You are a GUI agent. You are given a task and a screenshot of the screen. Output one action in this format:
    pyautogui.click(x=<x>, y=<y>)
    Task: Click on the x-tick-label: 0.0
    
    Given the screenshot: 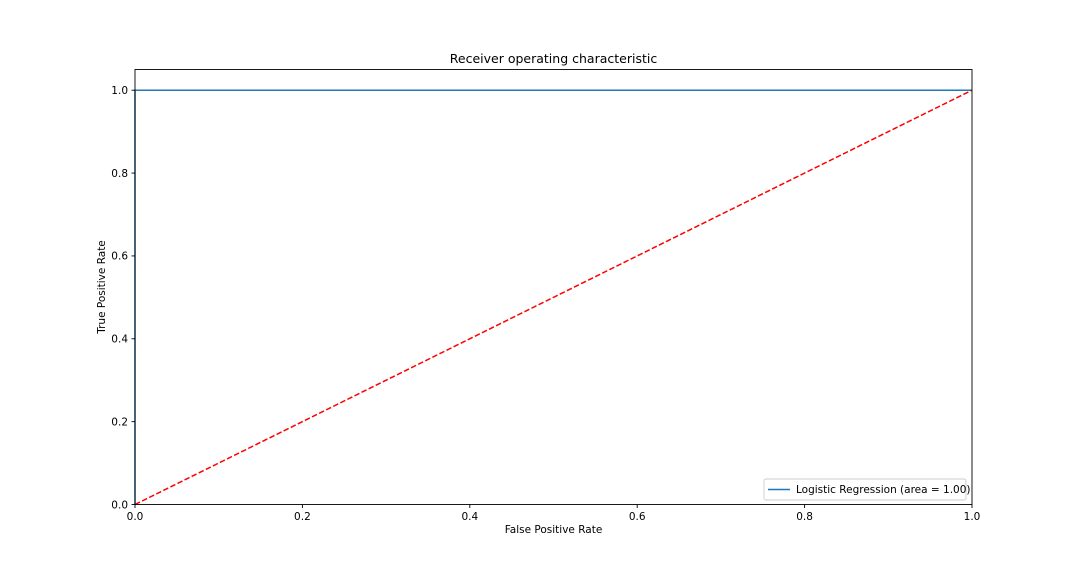 What is the action you would take?
    pyautogui.click(x=135, y=517)
    